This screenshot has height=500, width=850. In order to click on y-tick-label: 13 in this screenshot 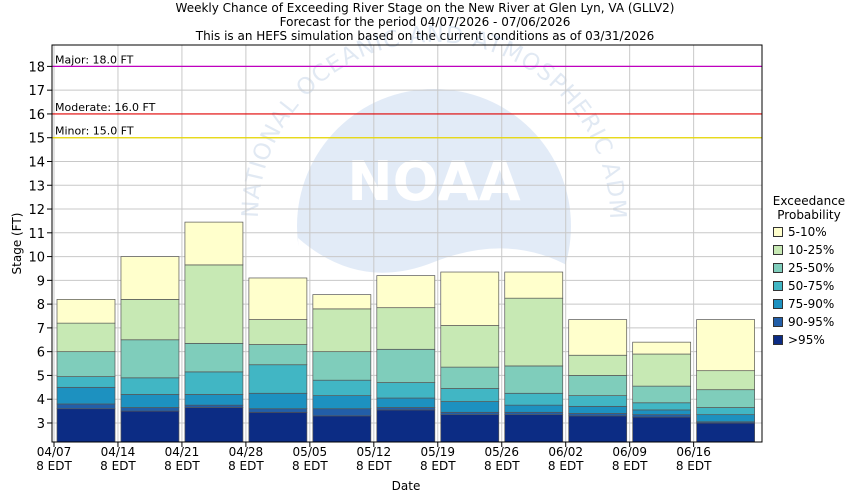, I will do `click(36, 186)`.